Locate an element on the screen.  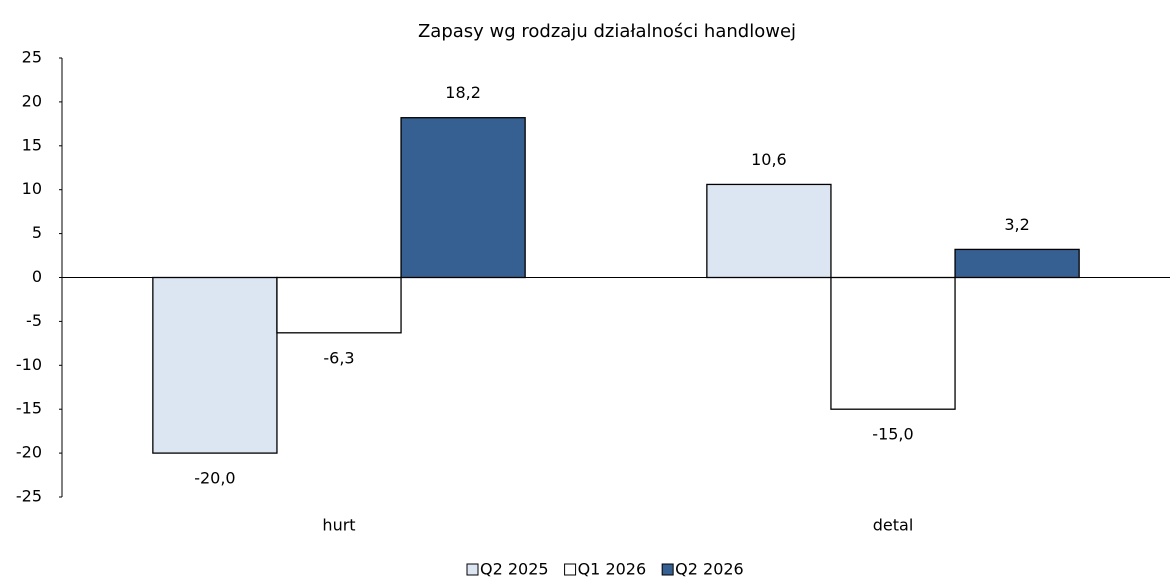
value-label: 10,6 is located at coordinates (769, 159).